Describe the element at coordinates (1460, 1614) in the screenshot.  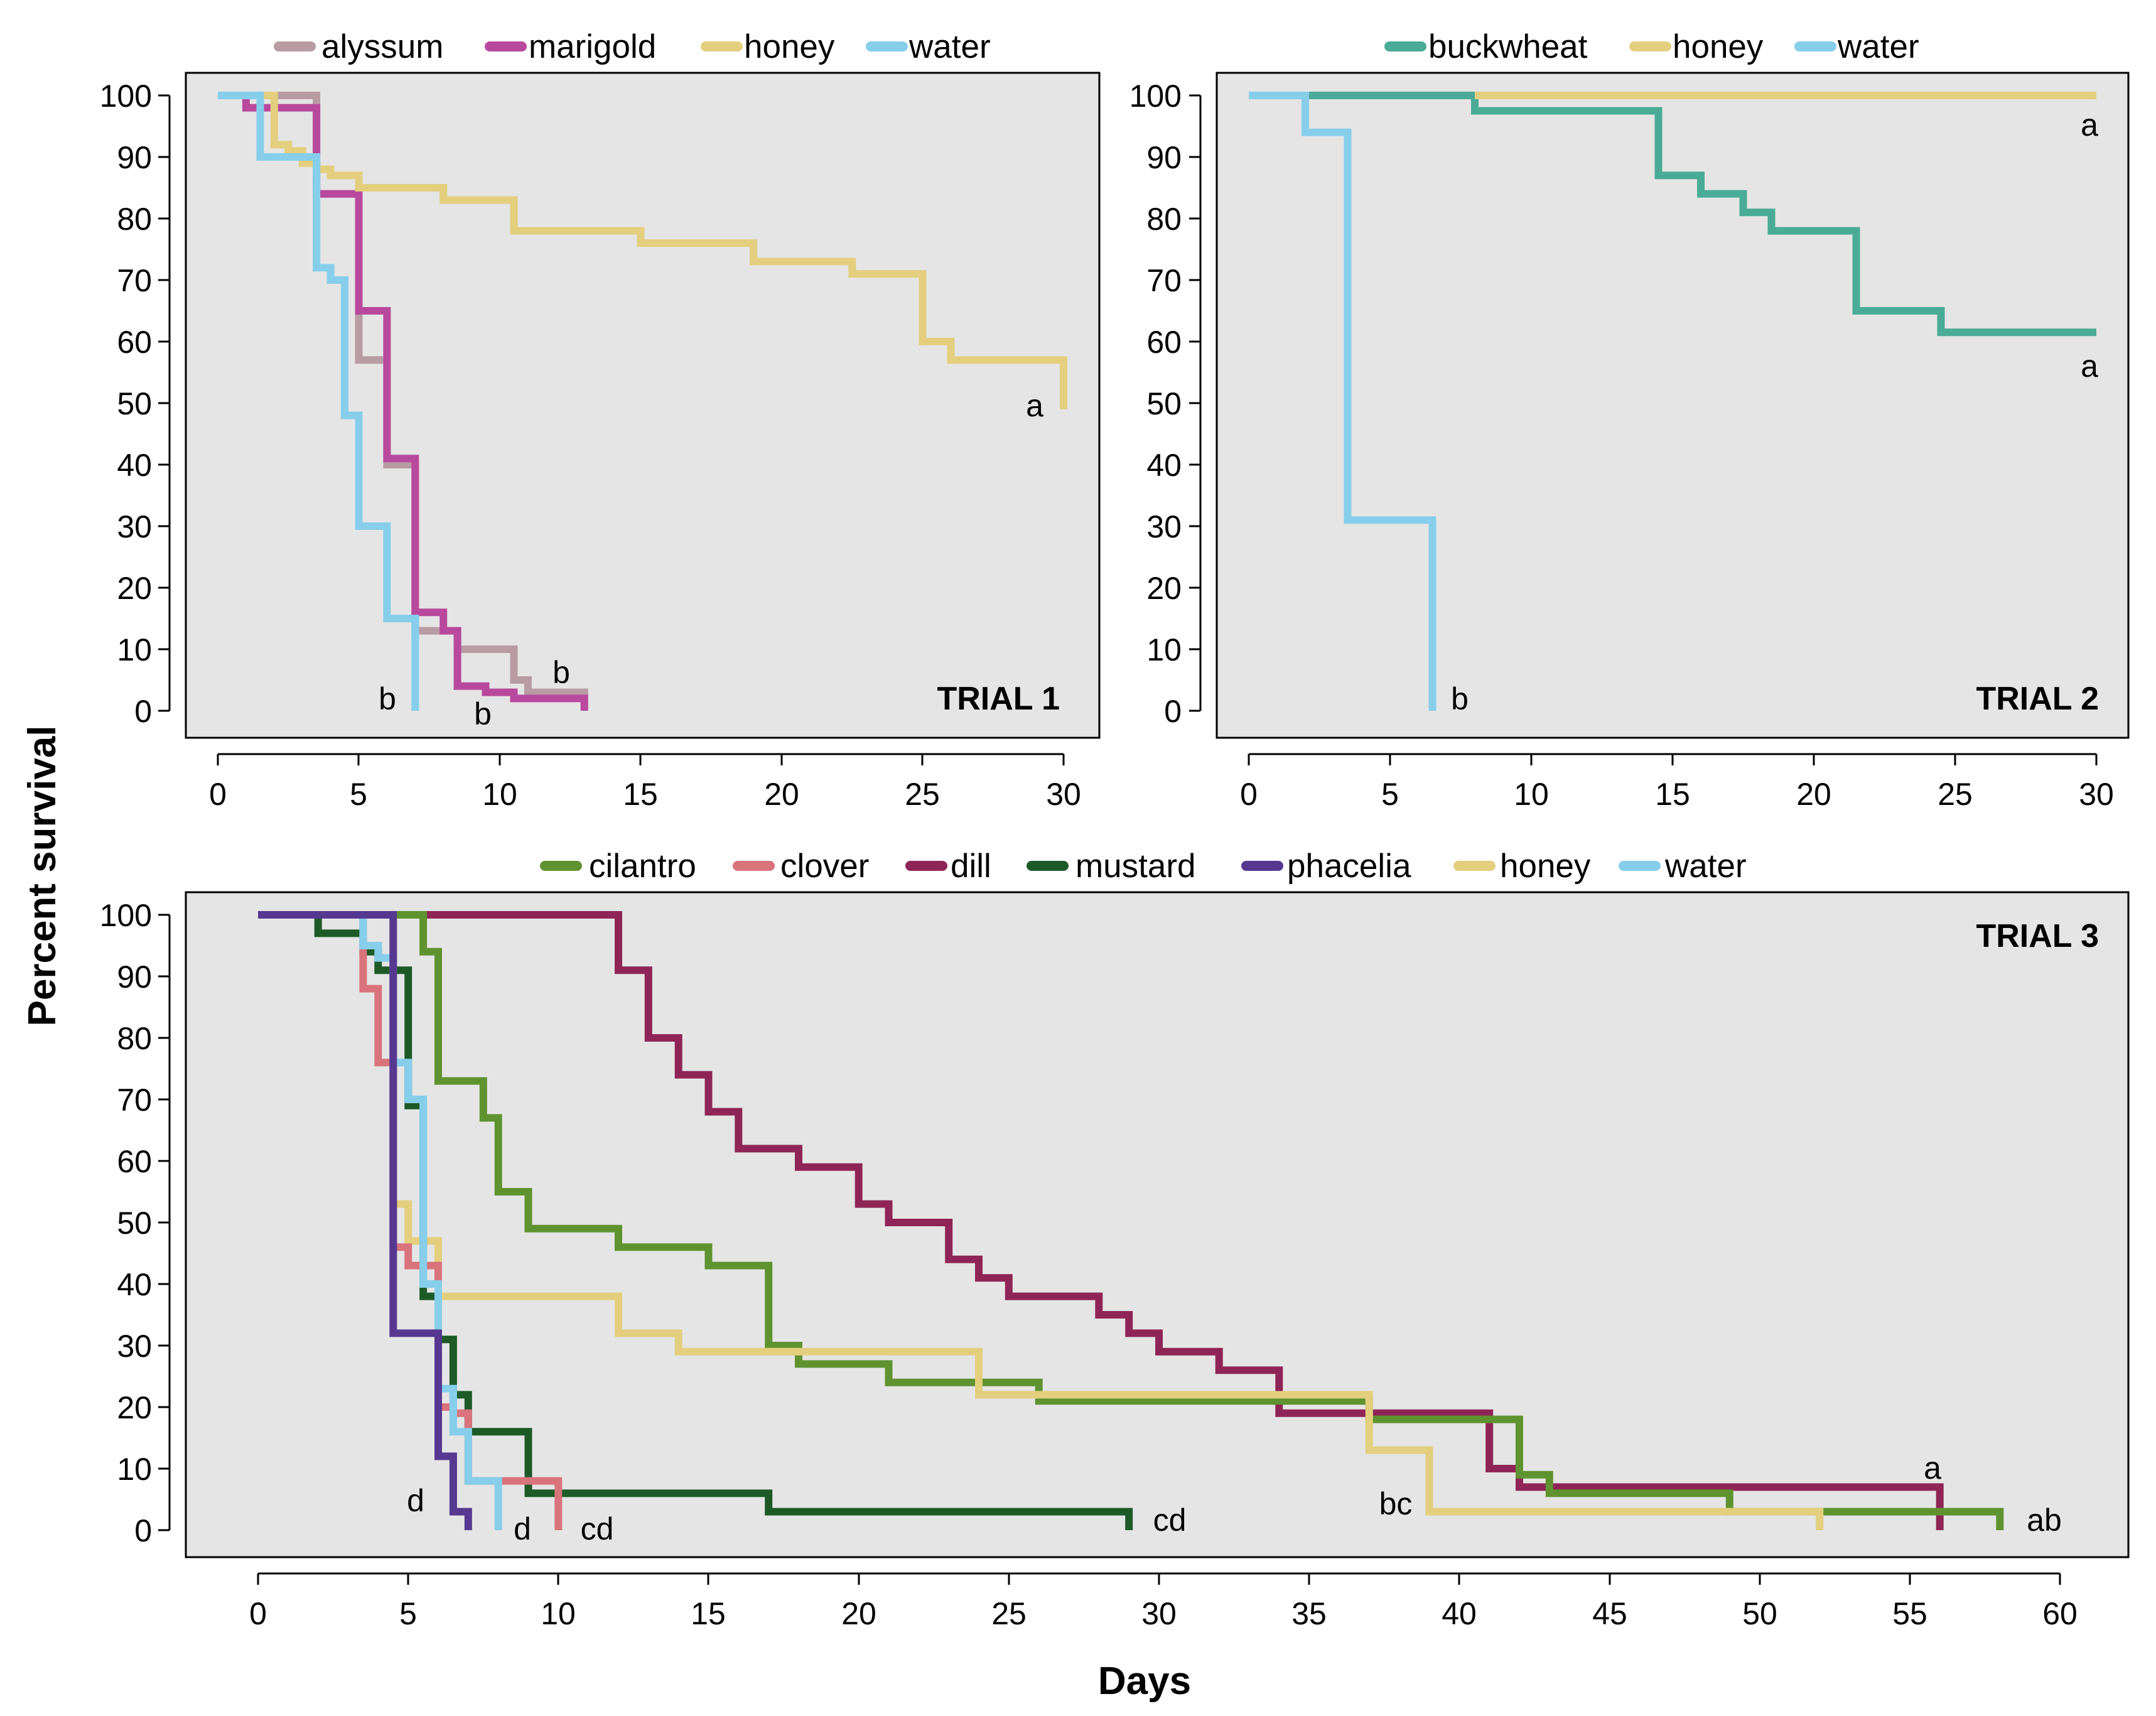
I see `x-tick-label: 40` at that location.